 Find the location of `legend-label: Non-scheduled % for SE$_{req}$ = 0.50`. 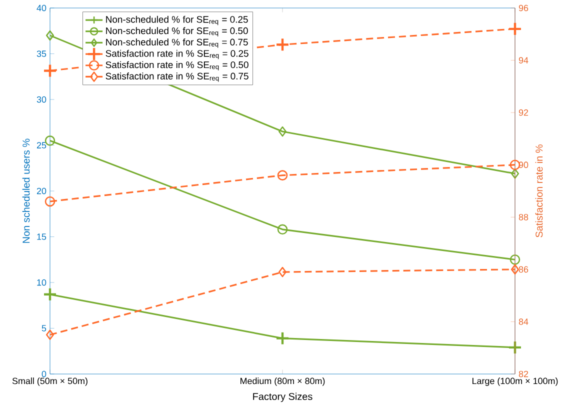

legend-label: Non-scheduled % for SE$_{req}$ = 0.50 is located at coordinates (177, 31).